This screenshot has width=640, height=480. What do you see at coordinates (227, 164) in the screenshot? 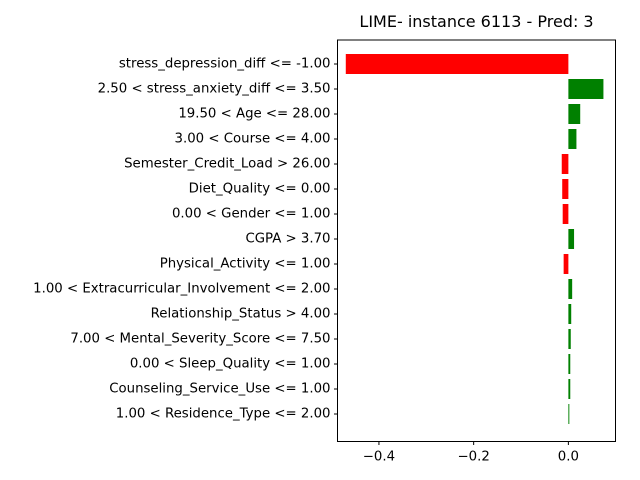
I see `y-tick-label: Semester_Credit_Load > 26.00` at bounding box center [227, 164].